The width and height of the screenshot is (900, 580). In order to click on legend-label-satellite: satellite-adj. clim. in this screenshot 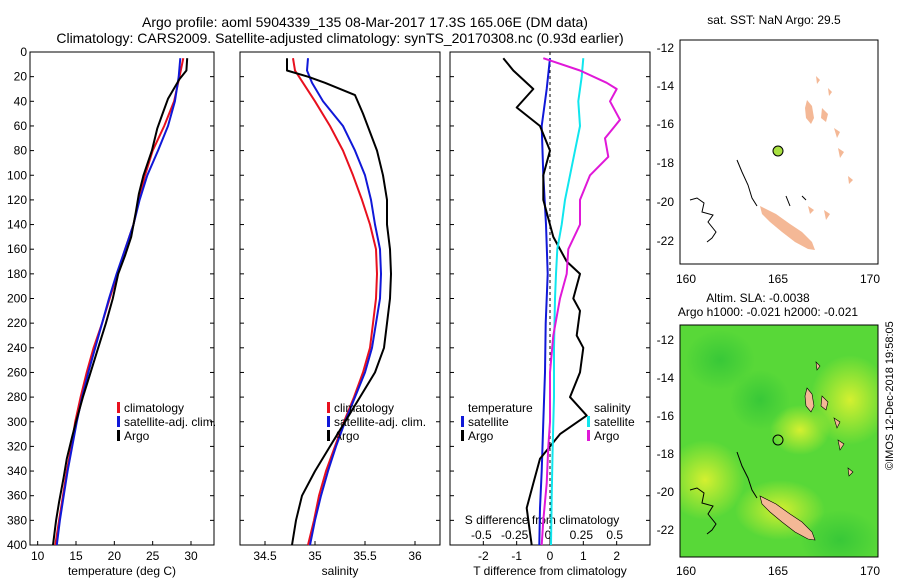, I will do `click(170, 422)`.